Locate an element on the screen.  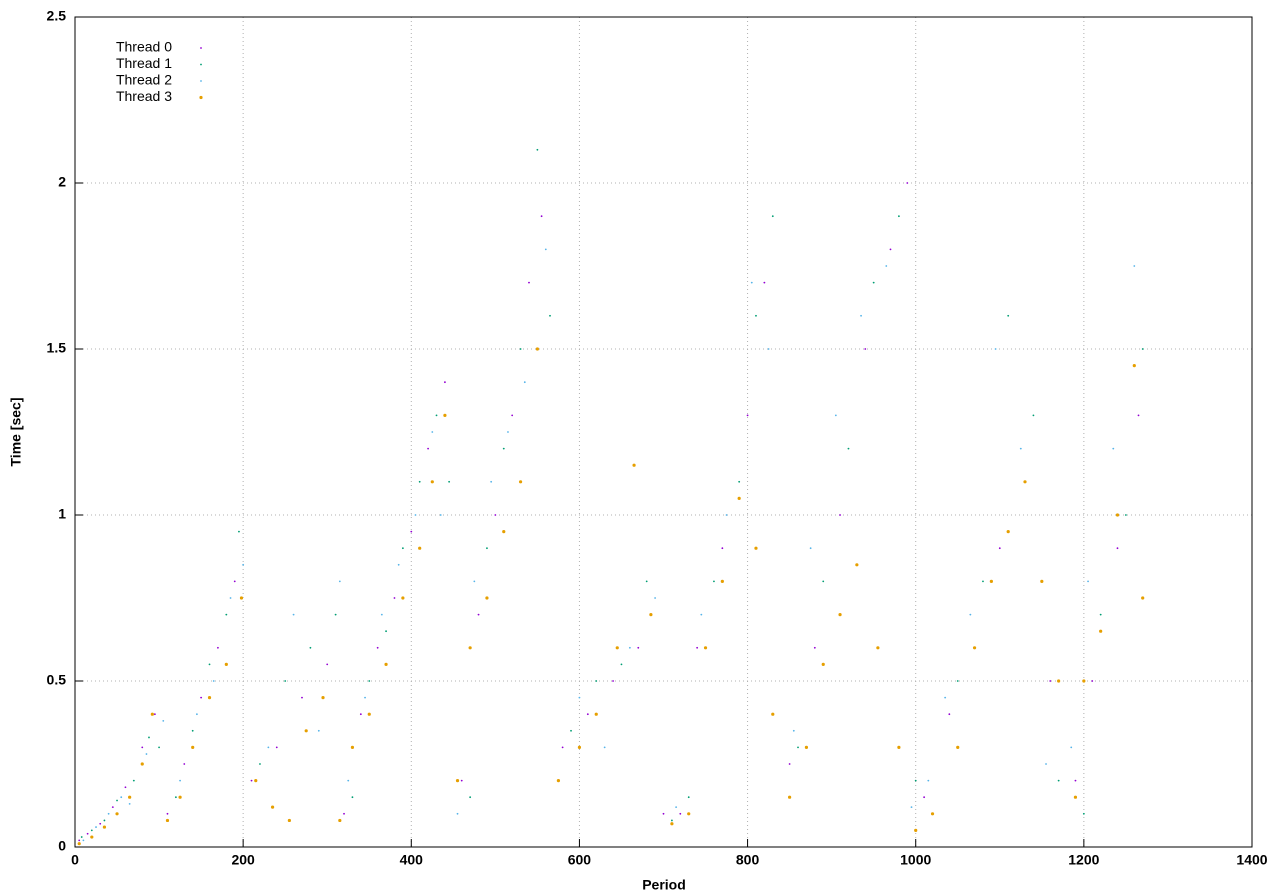
y-tick-label: 1 is located at coordinates (62, 514).